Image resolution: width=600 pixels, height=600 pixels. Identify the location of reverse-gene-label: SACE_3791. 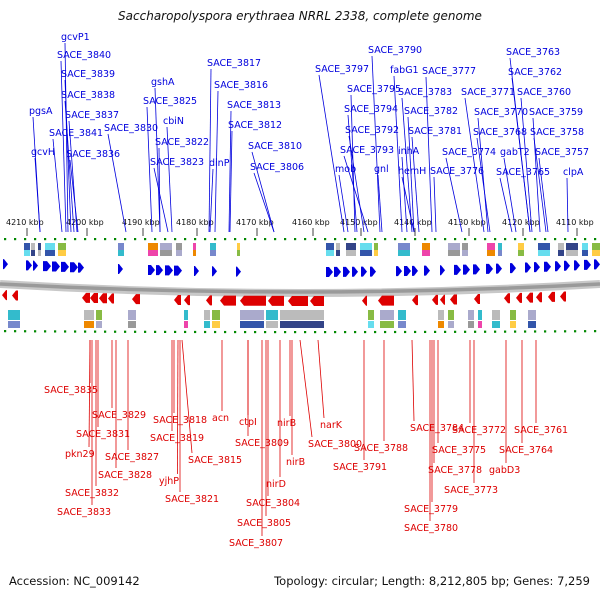
(360, 467).